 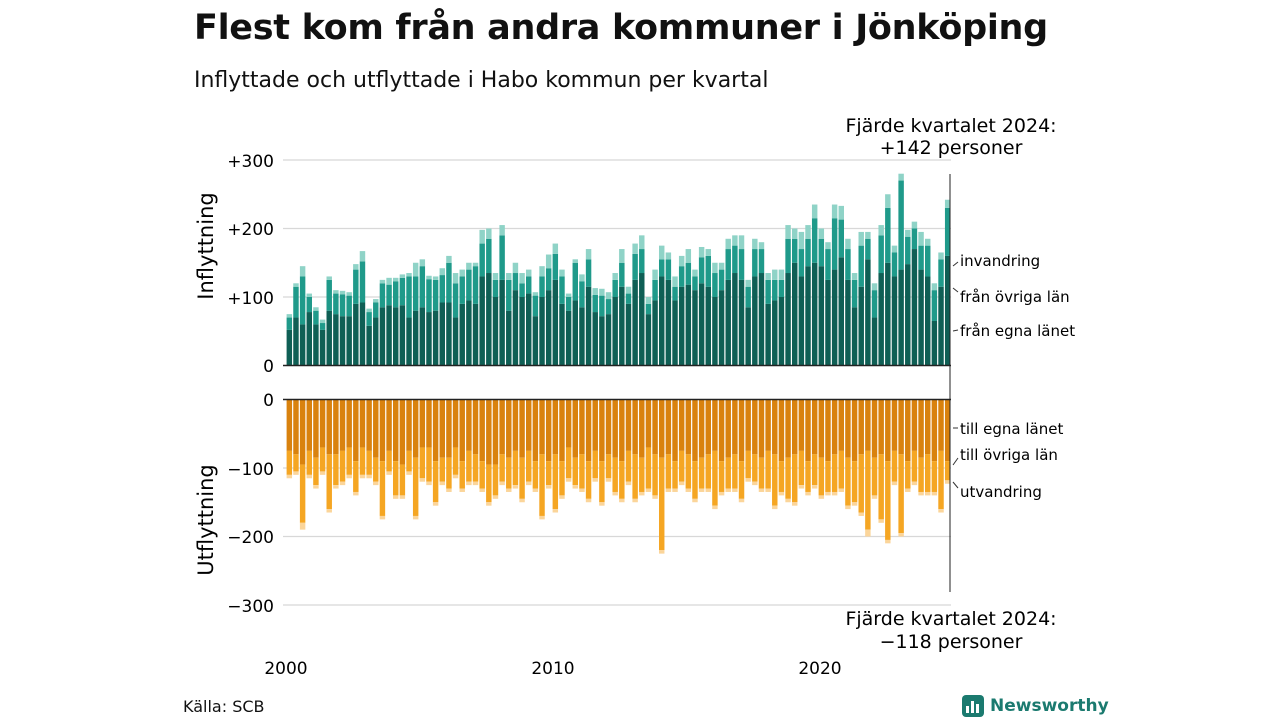 I want to click on series-label-till-ovriga-lan: till övriga län, so click(x=1009, y=455).